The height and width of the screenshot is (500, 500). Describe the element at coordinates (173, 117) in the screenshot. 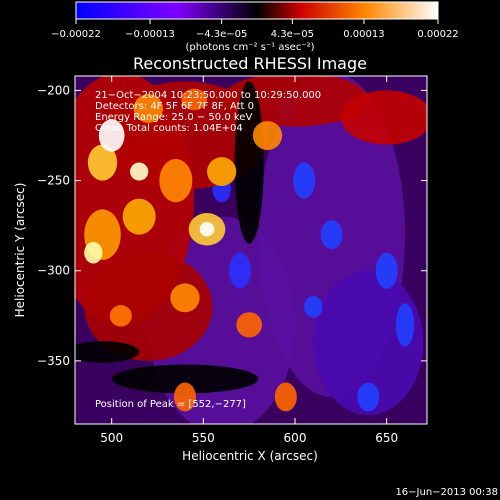

I see `annotation-energy: Energy Range: 25.0 − 50.0 keV` at that location.